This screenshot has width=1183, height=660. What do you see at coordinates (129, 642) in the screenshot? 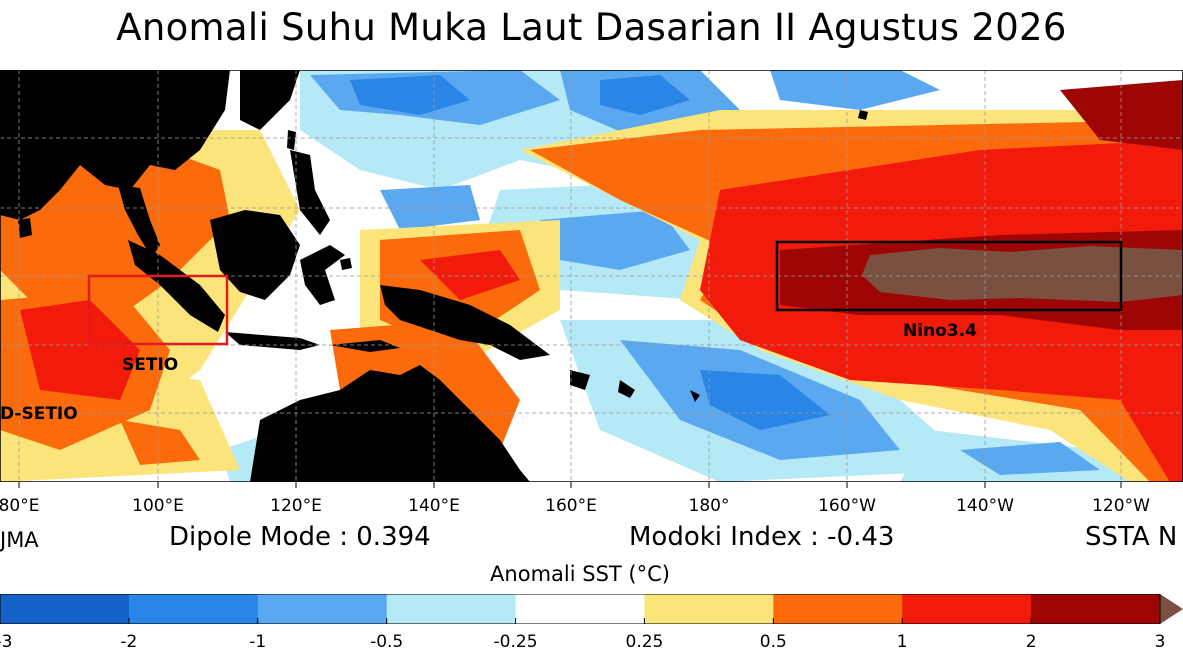
I see `colorbar-tick-label: -2` at bounding box center [129, 642].